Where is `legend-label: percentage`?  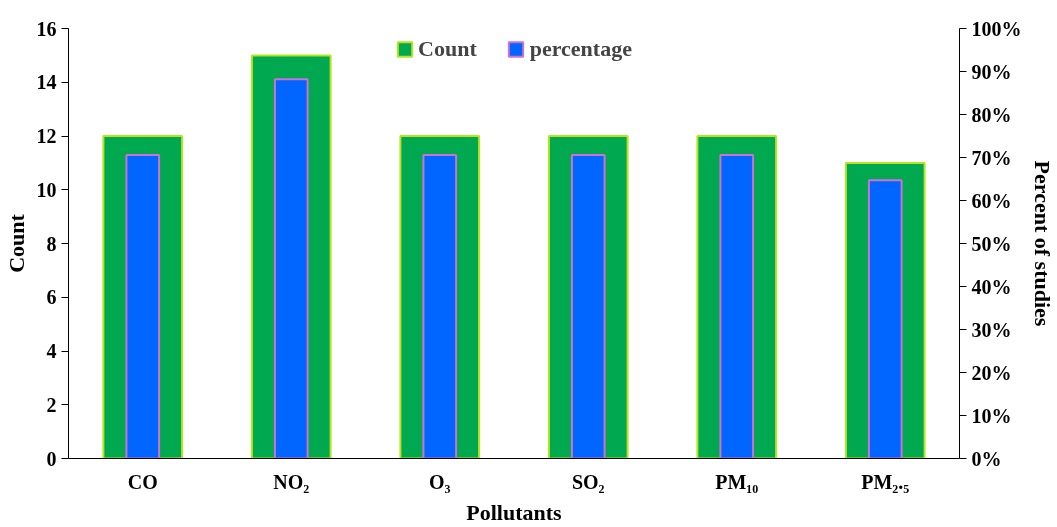 legend-label: percentage is located at coordinates (580, 49).